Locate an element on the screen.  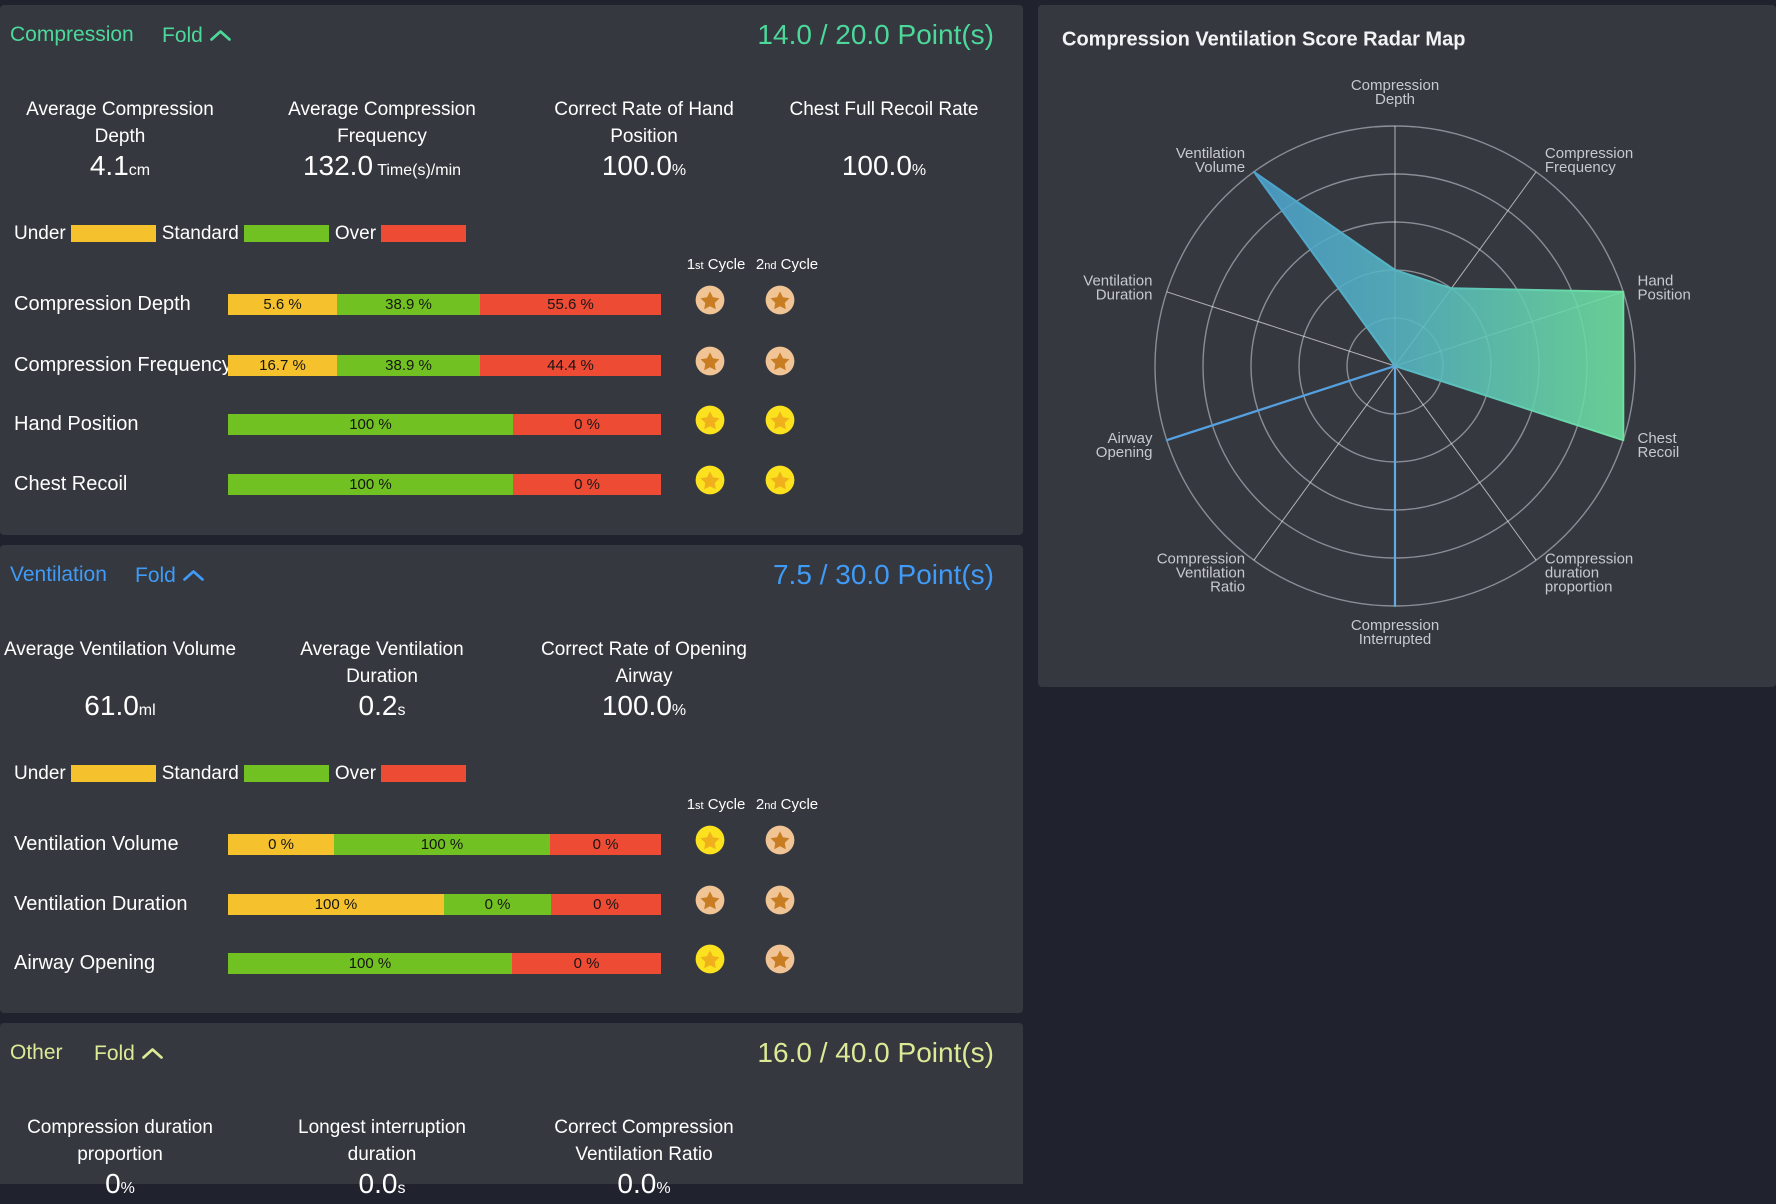
svg-text: duration is located at coordinates (1572, 573).